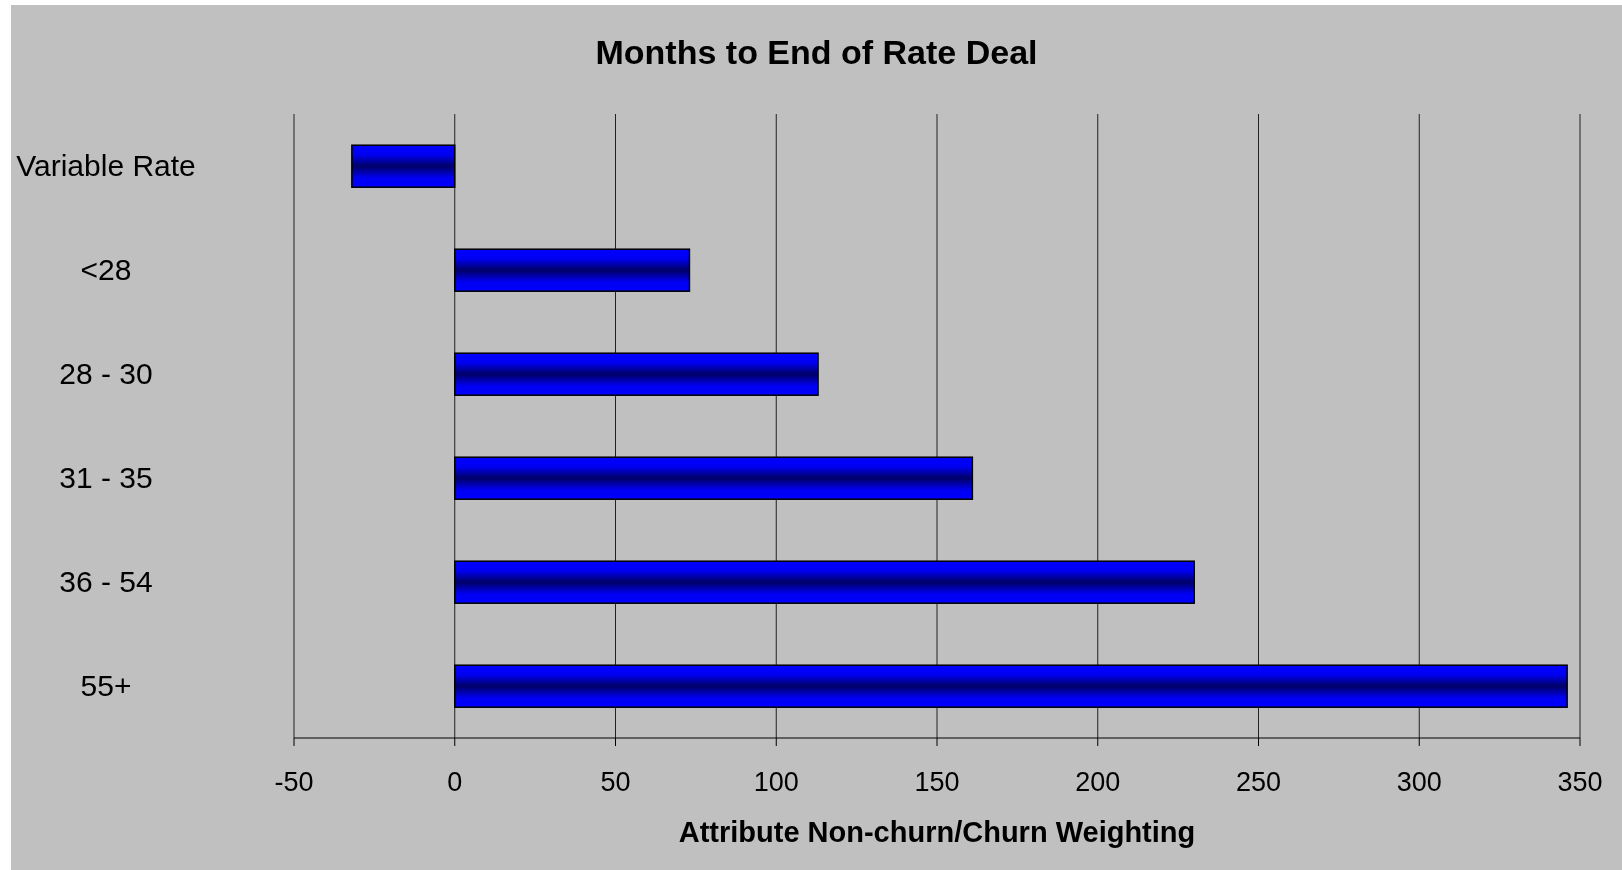  Describe the element at coordinates (816, 52) in the screenshot. I see `chart-title: Months to End of Rate Deal` at that location.